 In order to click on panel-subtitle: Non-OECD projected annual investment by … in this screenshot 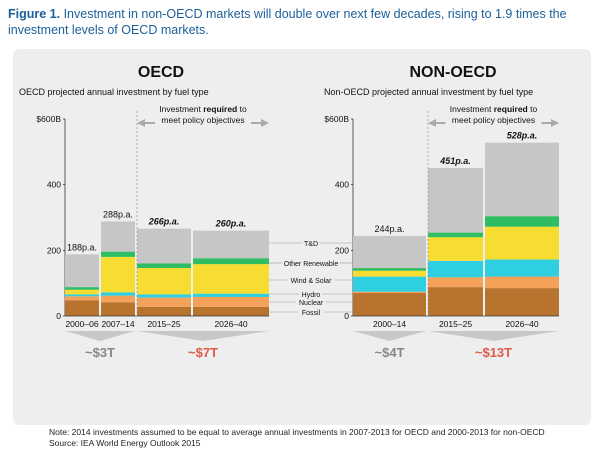, I will do `click(428, 92)`.